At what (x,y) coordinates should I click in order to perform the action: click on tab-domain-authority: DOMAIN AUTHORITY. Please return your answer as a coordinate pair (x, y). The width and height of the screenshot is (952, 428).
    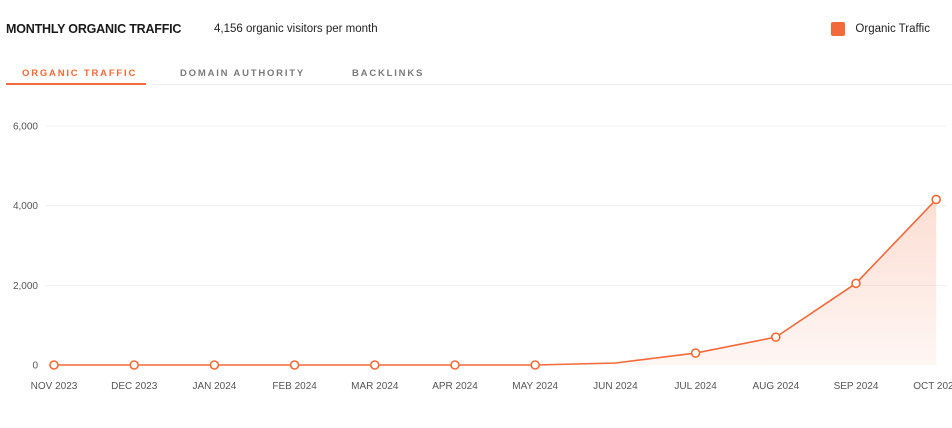
    Looking at the image, I should click on (243, 73).